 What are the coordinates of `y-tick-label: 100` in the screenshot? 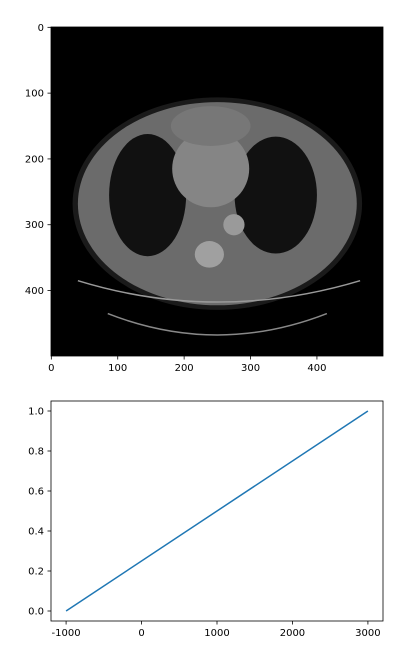 It's located at (34, 94).